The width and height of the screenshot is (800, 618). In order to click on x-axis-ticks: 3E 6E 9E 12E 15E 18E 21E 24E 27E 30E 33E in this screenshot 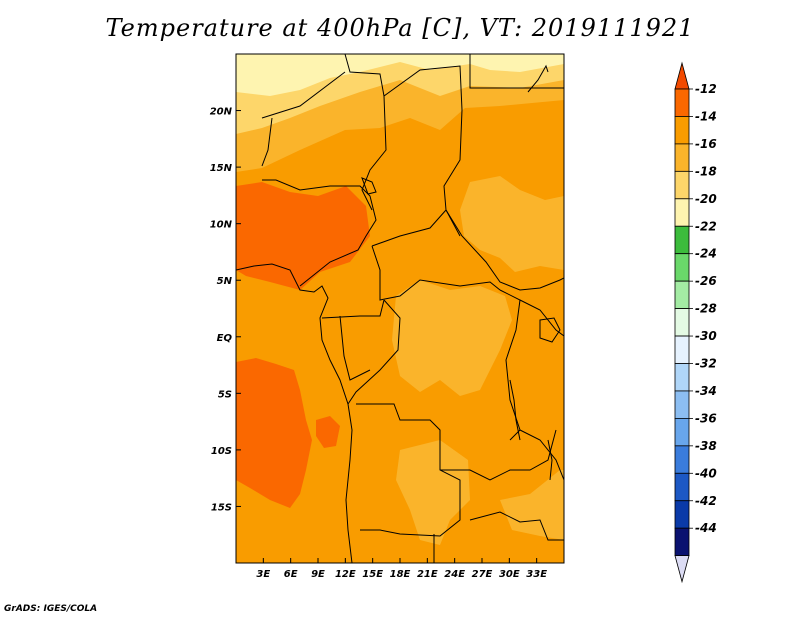, I will do `click(401, 569)`.